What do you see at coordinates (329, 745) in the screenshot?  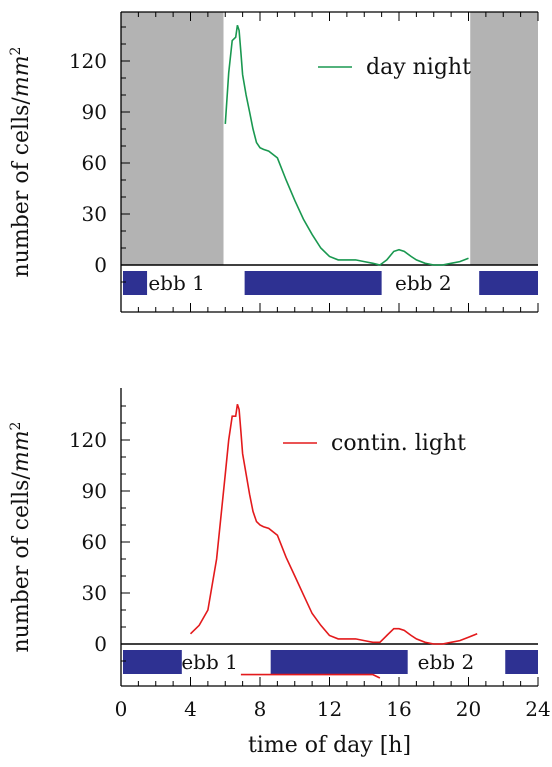 I see `x-axis-label: time of day [h]` at bounding box center [329, 745].